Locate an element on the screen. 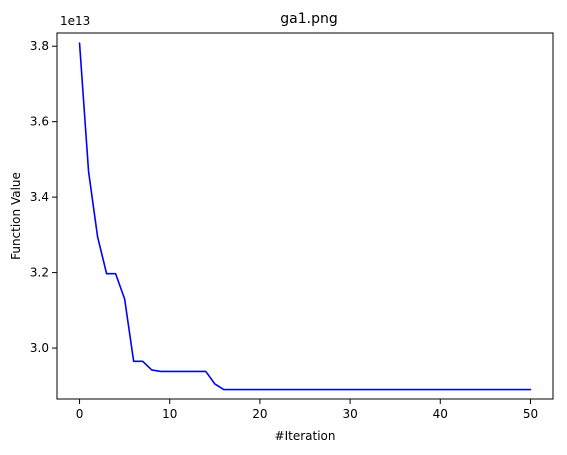 Image resolution: width=567 pixels, height=455 pixels. x-tick-label: 50 is located at coordinates (530, 414).